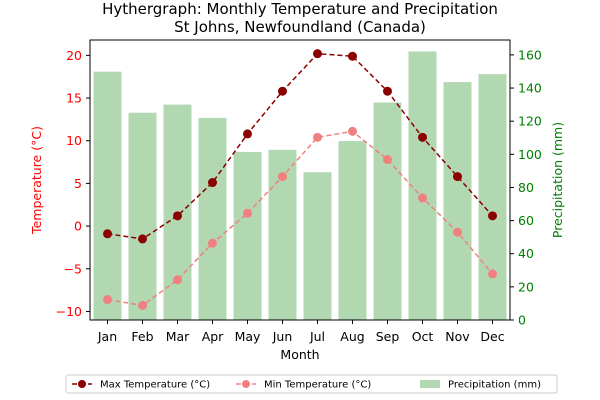 This screenshot has width=600, height=400. What do you see at coordinates (247, 236) in the screenshot?
I see `precipitation-bar-may` at bounding box center [247, 236].